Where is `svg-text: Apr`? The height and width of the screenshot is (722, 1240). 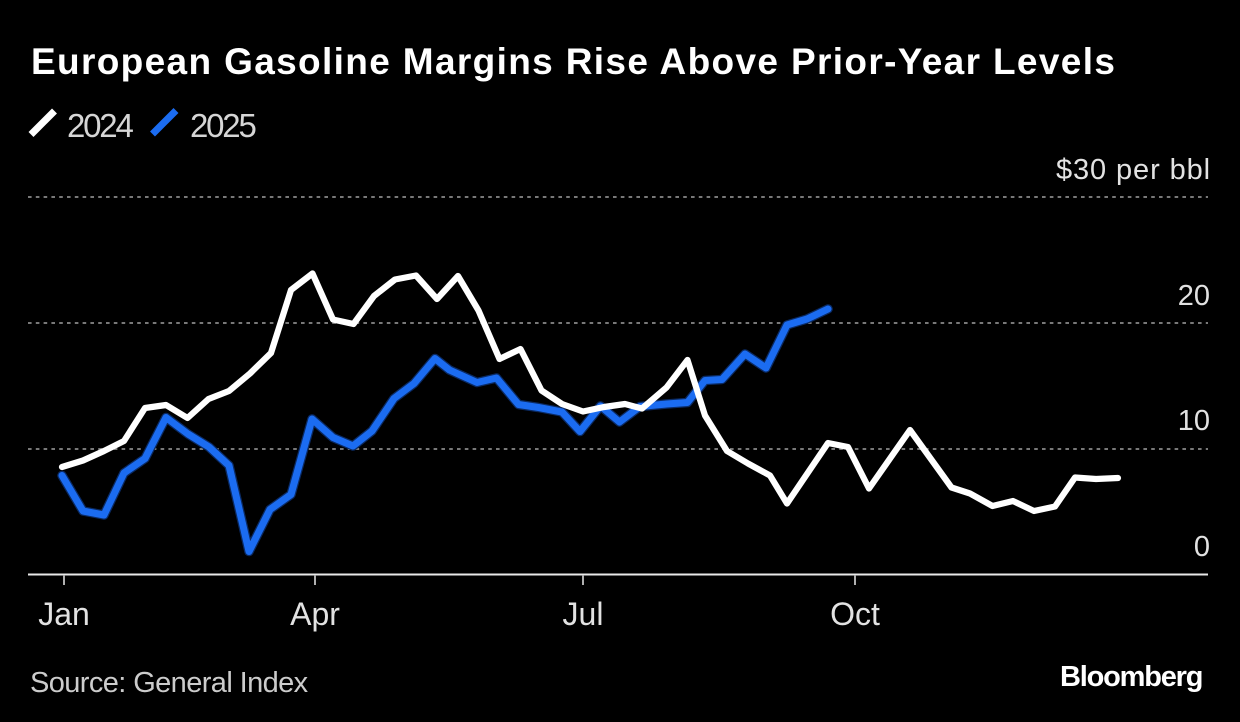
svg-text: Apr is located at coordinates (315, 614).